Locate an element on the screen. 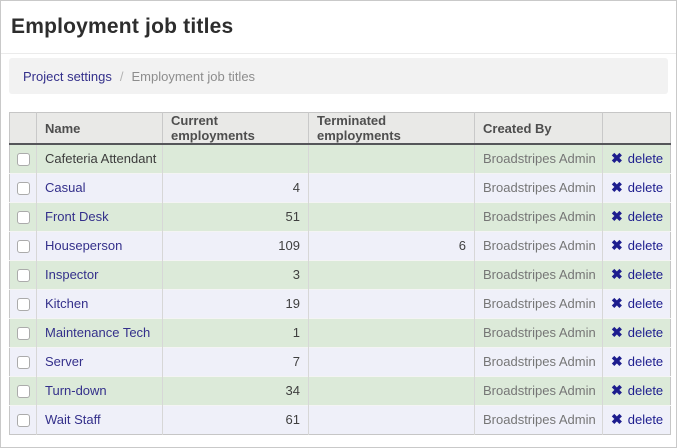  breadcrumb: Project settings / Employment job titles is located at coordinates (338, 76).